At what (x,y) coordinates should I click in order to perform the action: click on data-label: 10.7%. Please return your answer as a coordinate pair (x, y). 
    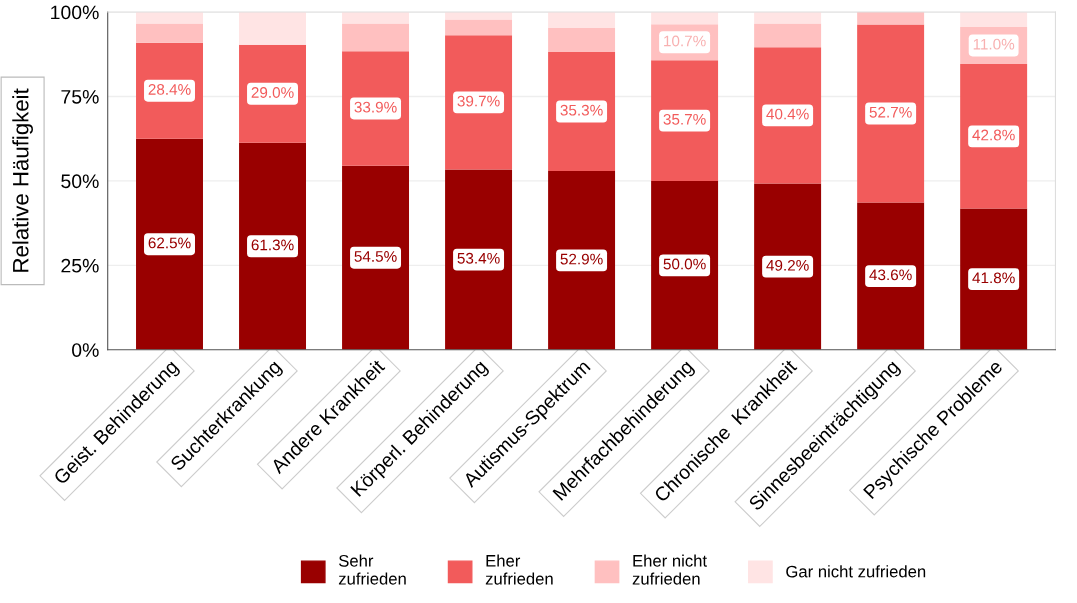
    Looking at the image, I should click on (685, 41).